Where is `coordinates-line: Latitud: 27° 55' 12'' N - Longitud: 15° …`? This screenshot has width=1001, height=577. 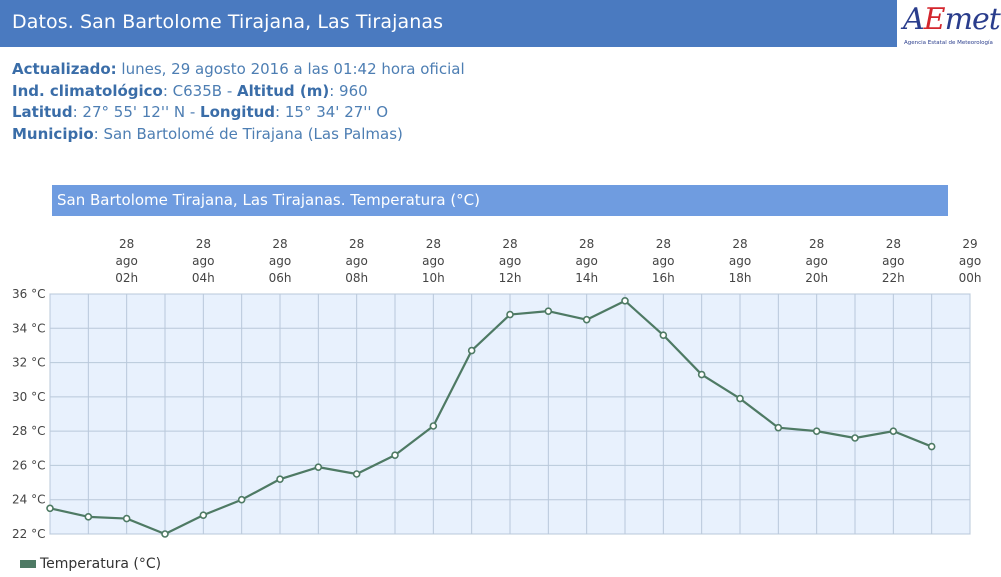 coordinates-line: Latitud: 27° 55' 12'' N - Longitud: 15° … is located at coordinates (238, 113).